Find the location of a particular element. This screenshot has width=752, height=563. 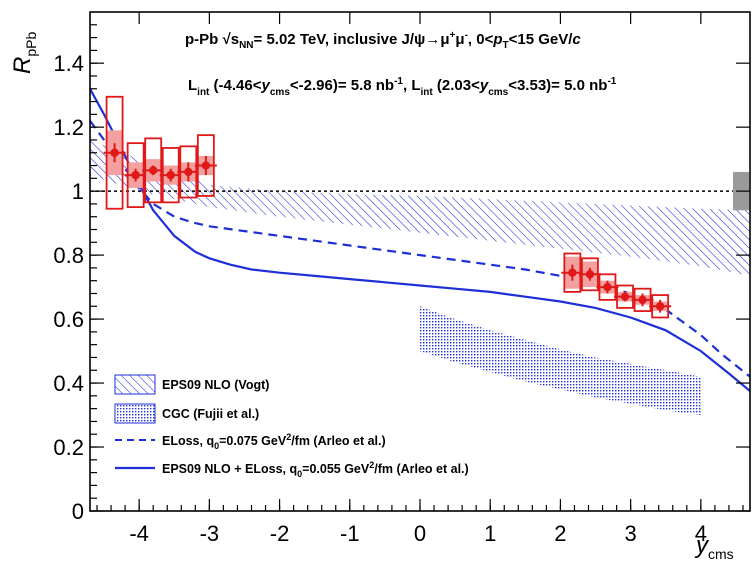

x-tick-label: 3 is located at coordinates (631, 533).